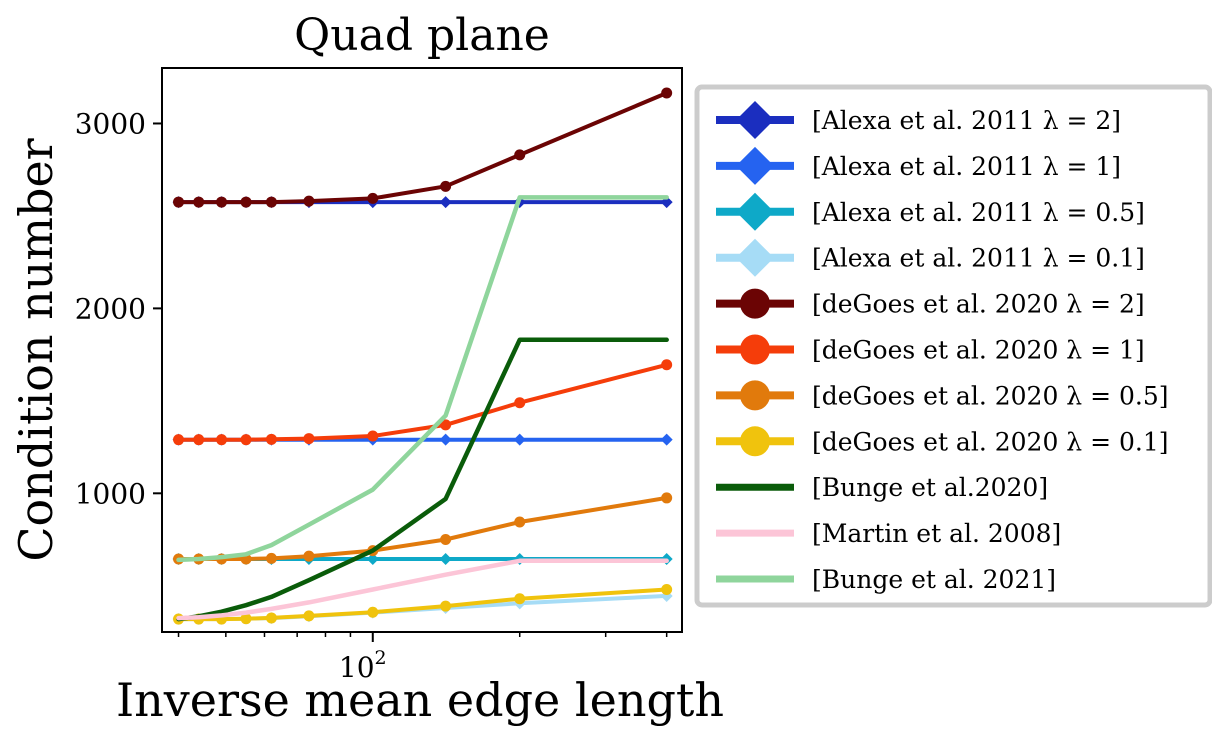  I want to click on legend-label-2: [Alexa et al. 2011 λ = 0.5], so click(978, 212).